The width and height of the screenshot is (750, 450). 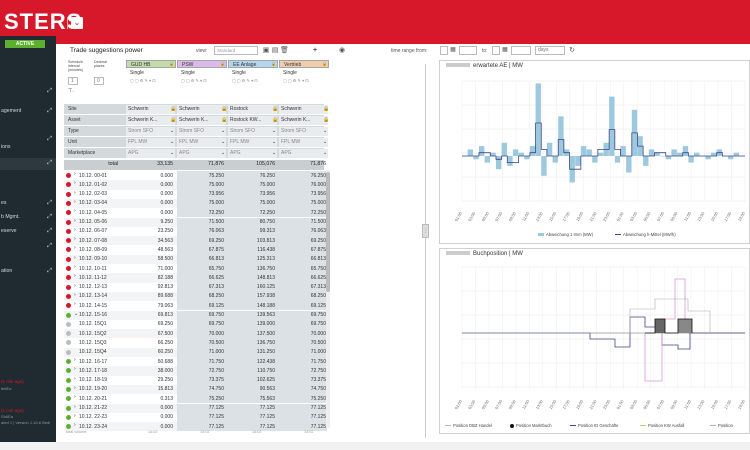 I want to click on cell-value: 76.000, so click(x=318, y=184).